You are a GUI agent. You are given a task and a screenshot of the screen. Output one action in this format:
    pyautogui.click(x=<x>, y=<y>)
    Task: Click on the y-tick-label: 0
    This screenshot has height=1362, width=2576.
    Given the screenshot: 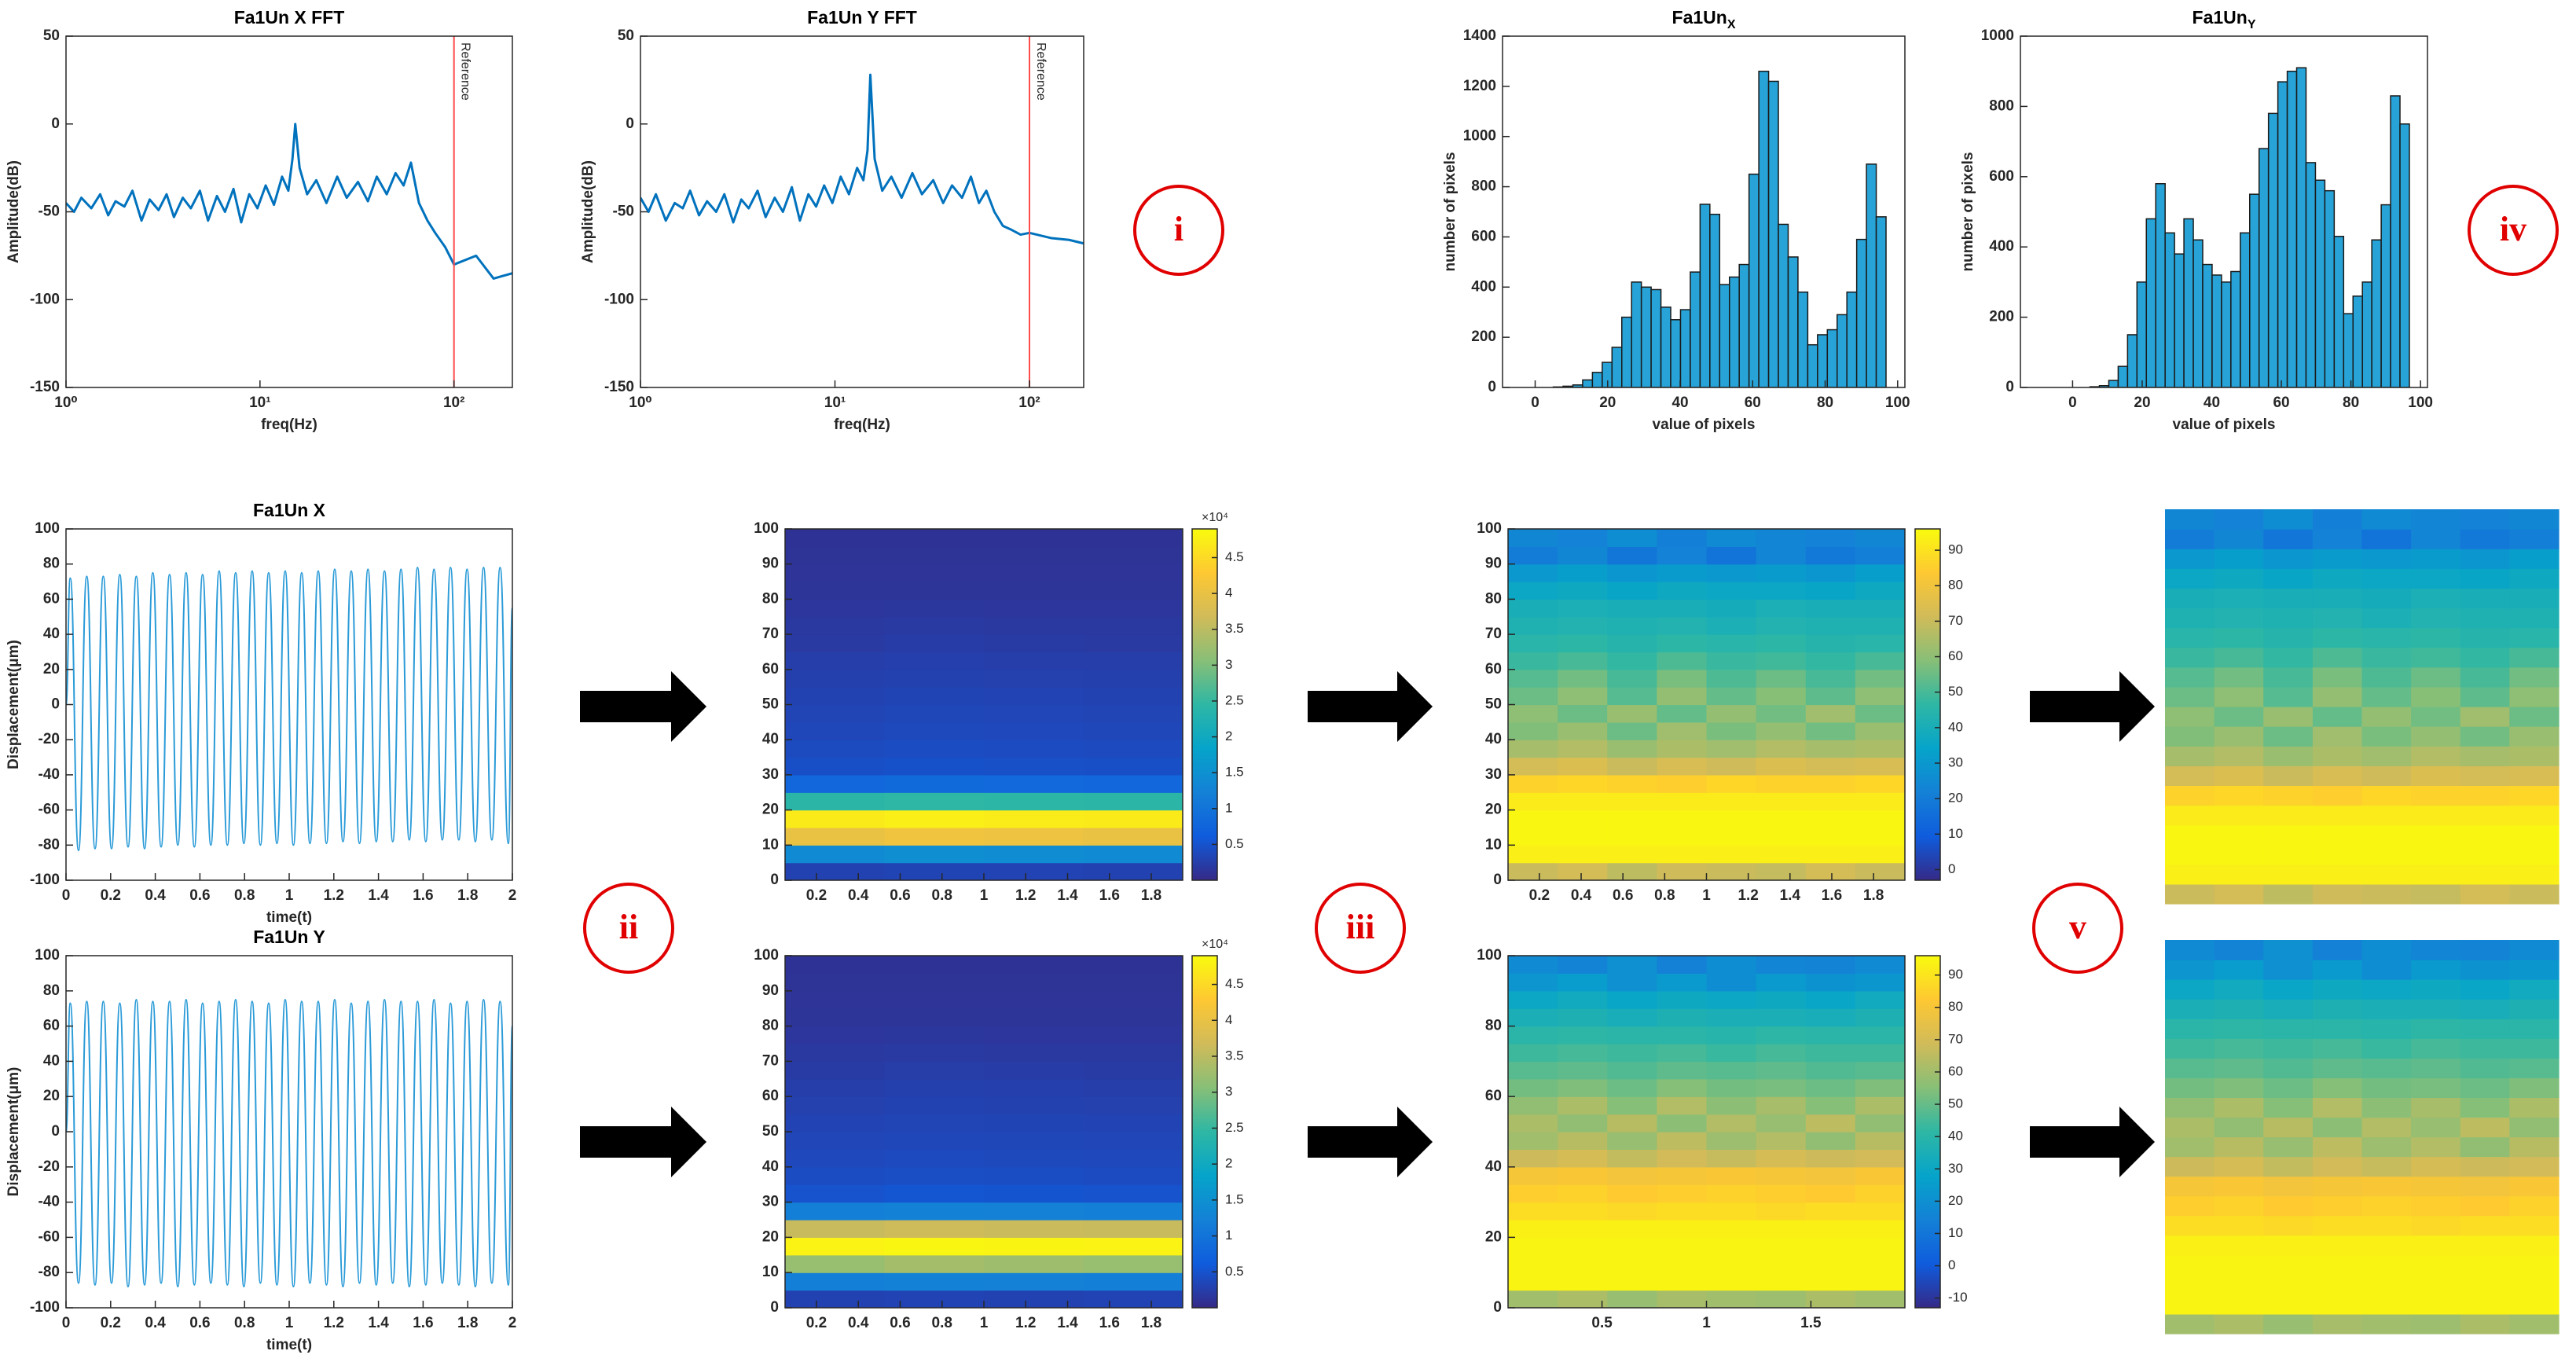 What is the action you would take?
    pyautogui.click(x=1497, y=1307)
    